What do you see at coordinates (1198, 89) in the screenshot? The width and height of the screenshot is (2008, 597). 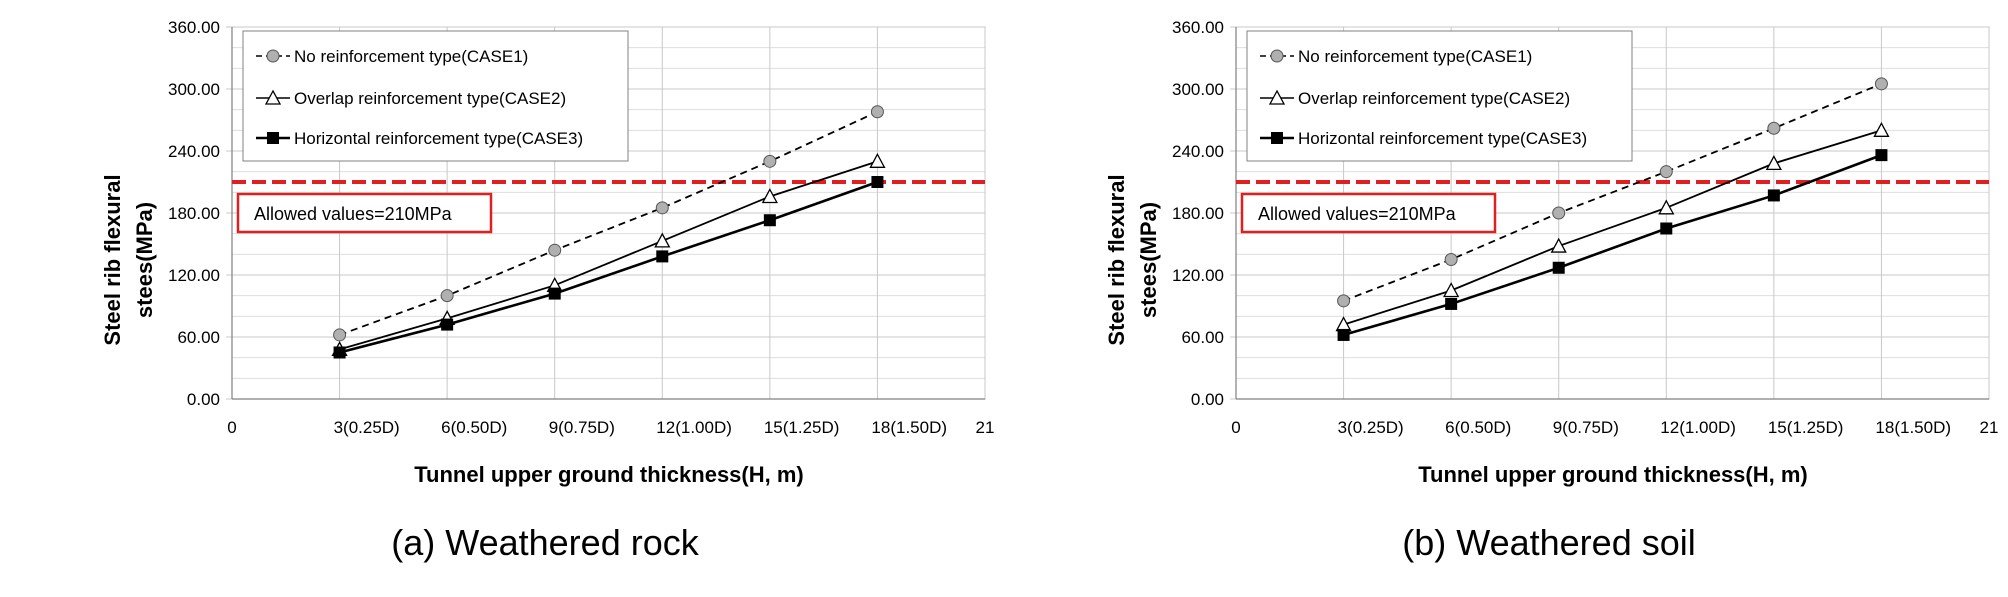 I see `y-tick-label: 300.00` at bounding box center [1198, 89].